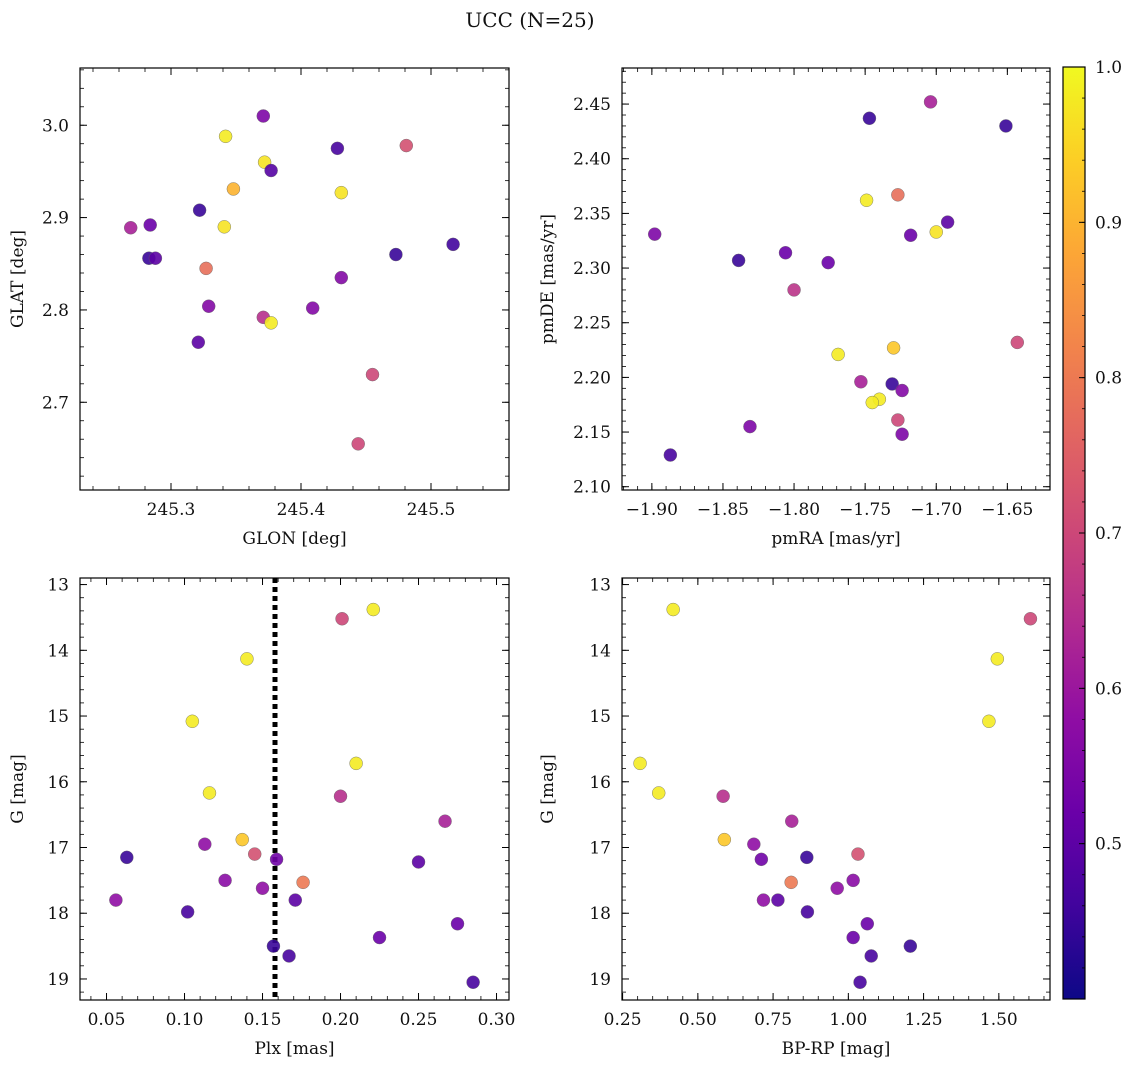 The image size is (1136, 1067). What do you see at coordinates (592, 433) in the screenshot?
I see `y-tick-label: 2.15` at bounding box center [592, 433].